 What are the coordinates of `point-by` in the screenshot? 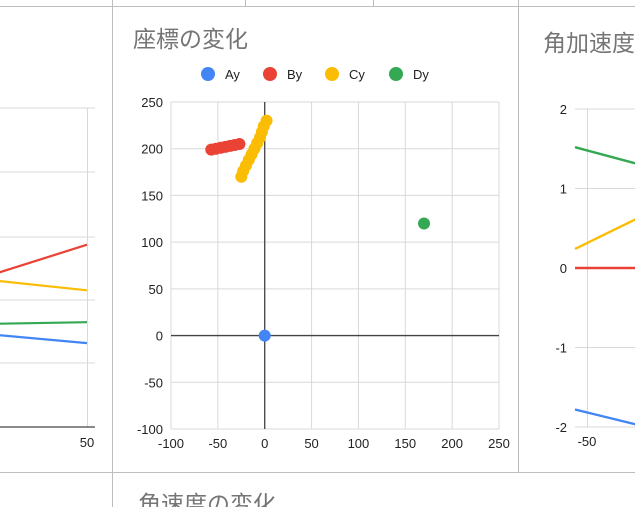 It's located at (239, 144).